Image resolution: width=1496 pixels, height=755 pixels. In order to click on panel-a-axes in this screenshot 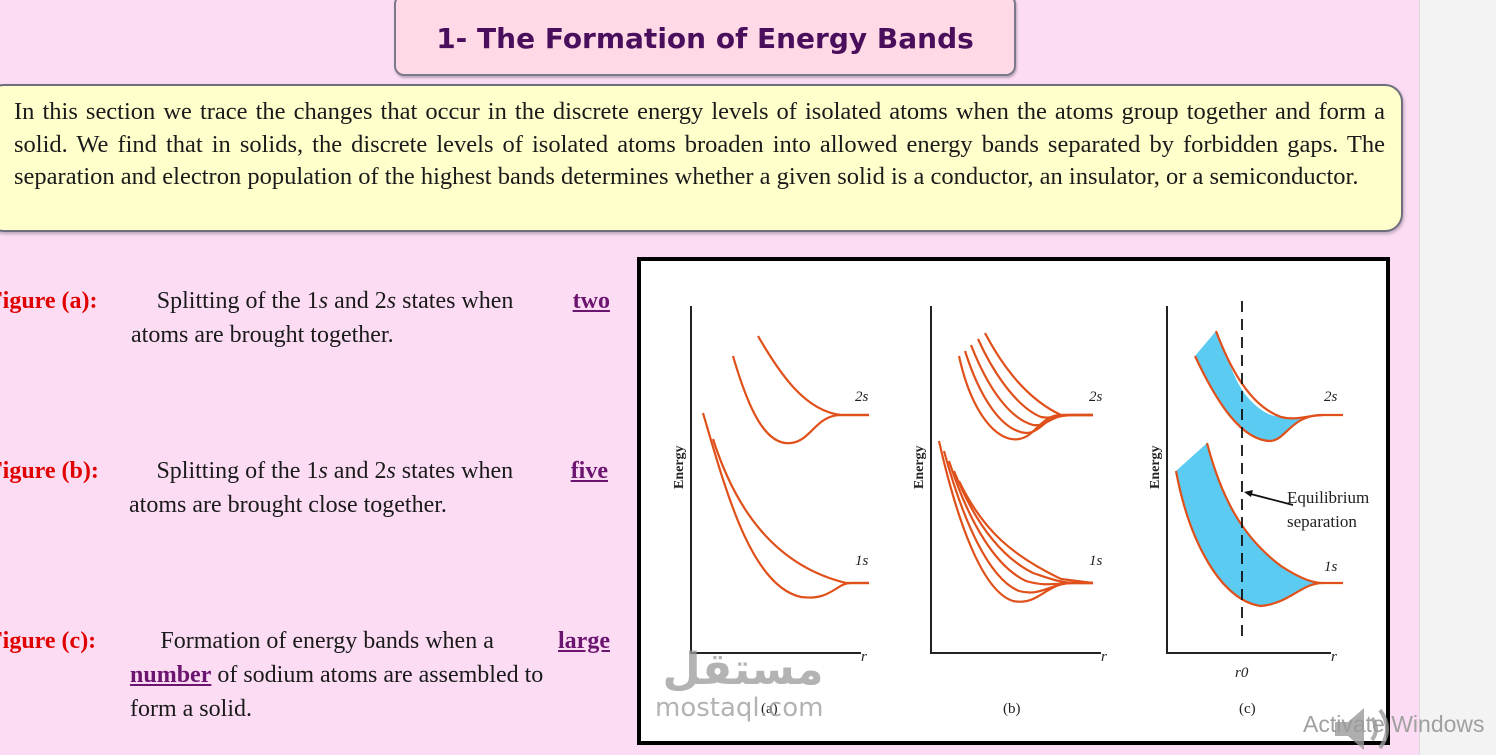, I will do `click(775, 480)`.